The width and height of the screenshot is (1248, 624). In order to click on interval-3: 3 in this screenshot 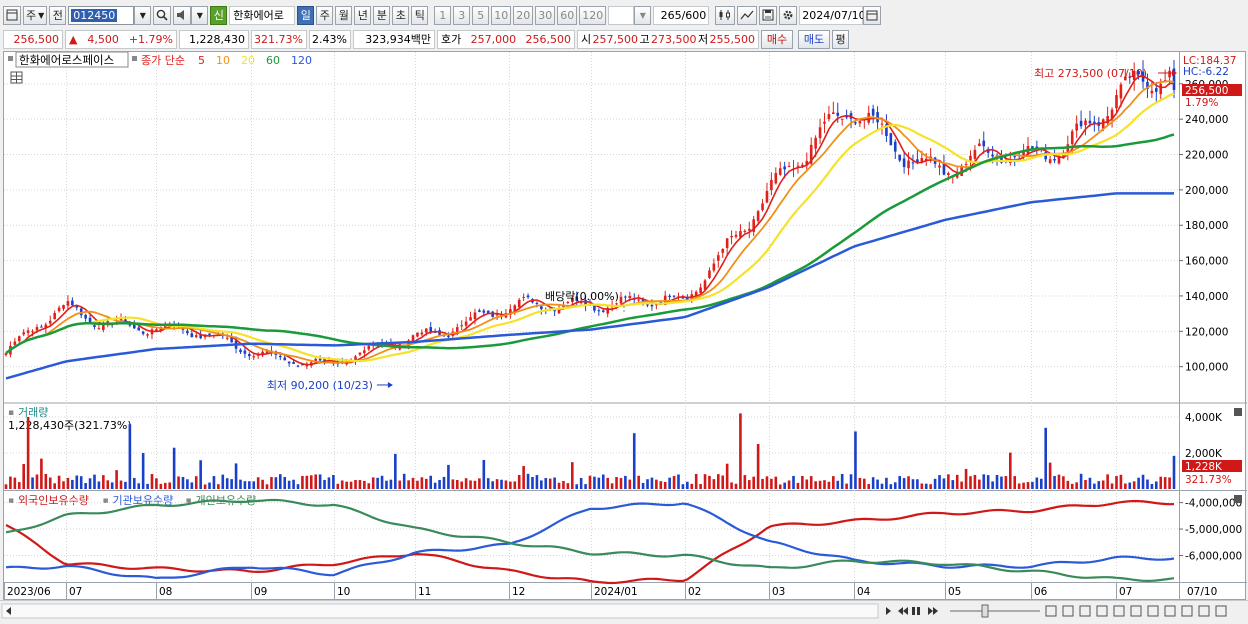, I will do `click(462, 15)`.